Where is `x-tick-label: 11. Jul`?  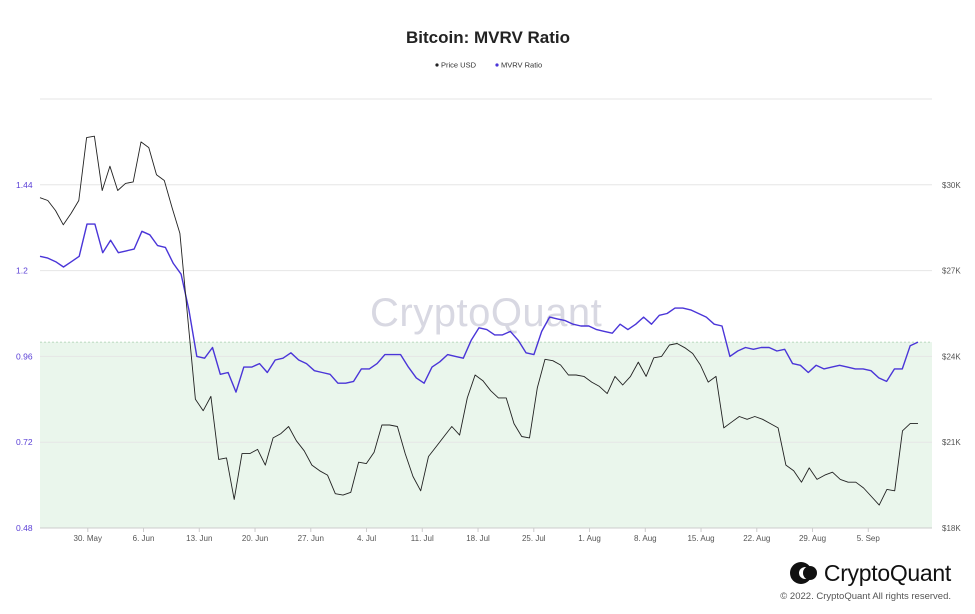 x-tick-label: 11. Jul is located at coordinates (422, 538).